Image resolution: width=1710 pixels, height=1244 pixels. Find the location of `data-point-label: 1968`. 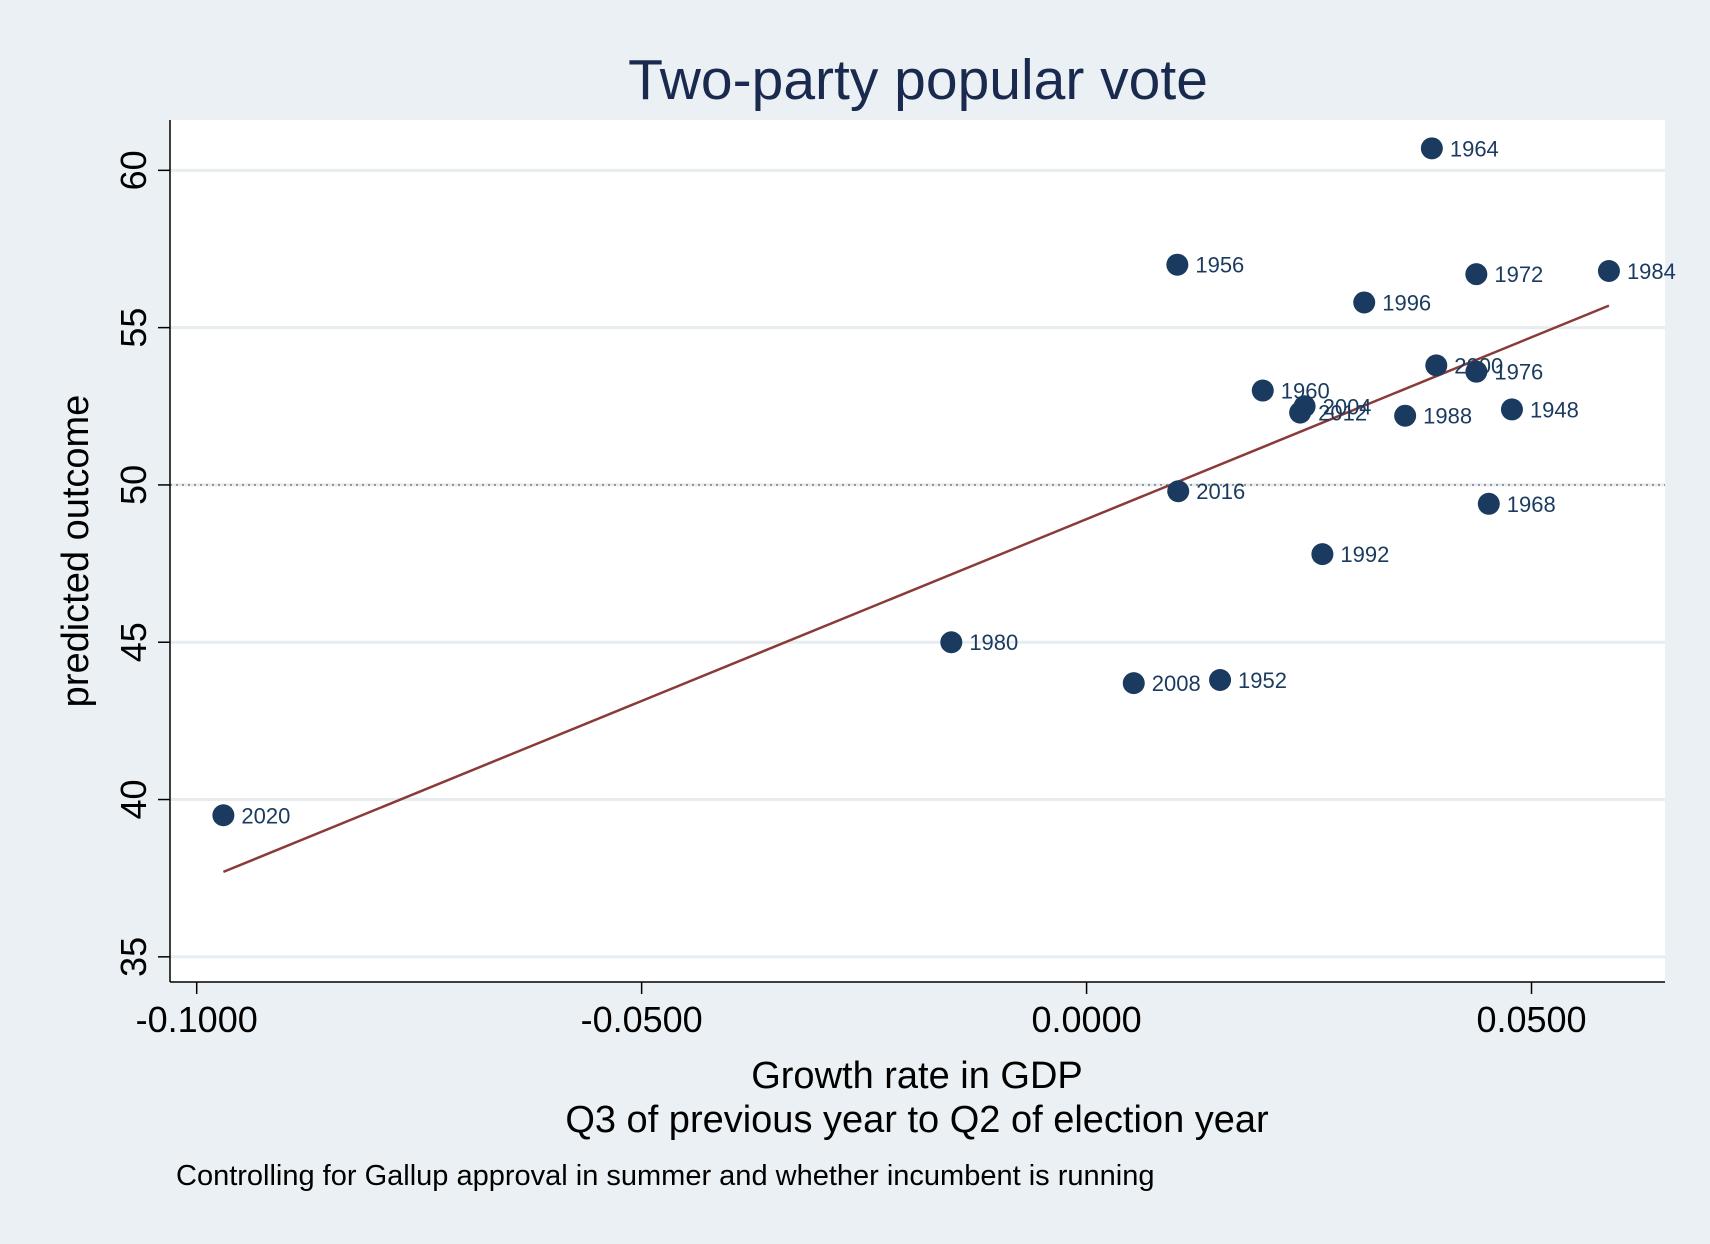

data-point-label: 1968 is located at coordinates (1531, 504).